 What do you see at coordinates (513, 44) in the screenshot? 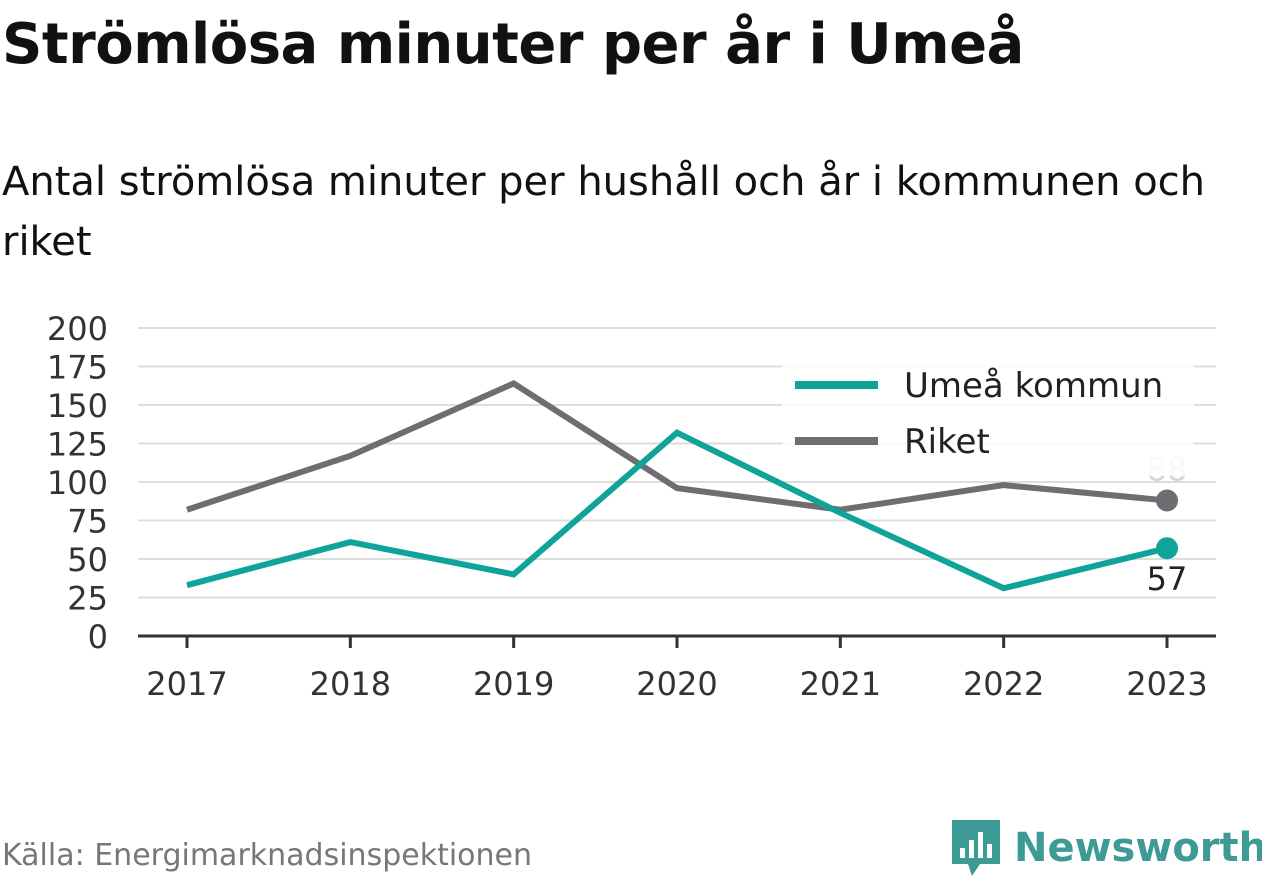
I see `chart-title: Strömlösa minuter per år i Umeå` at bounding box center [513, 44].